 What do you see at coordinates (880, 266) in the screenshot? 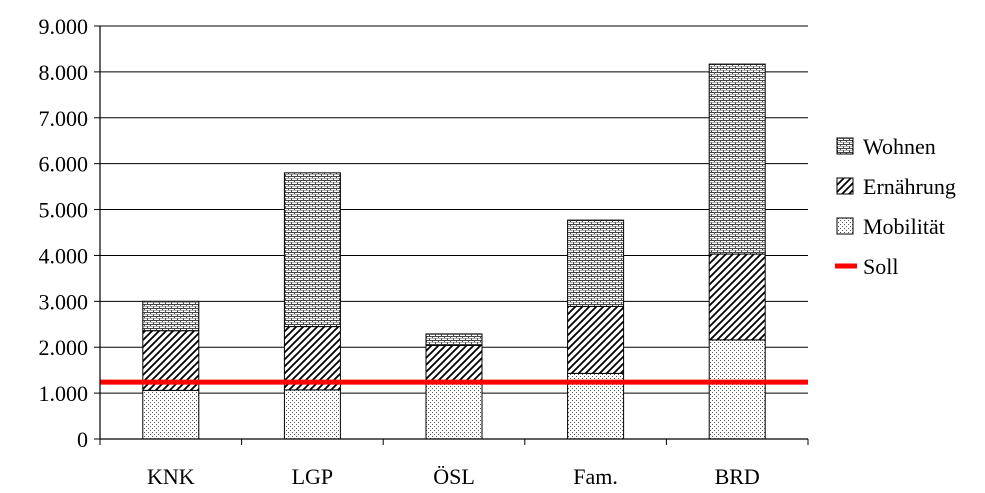
I see `legend-label: Soll` at bounding box center [880, 266].